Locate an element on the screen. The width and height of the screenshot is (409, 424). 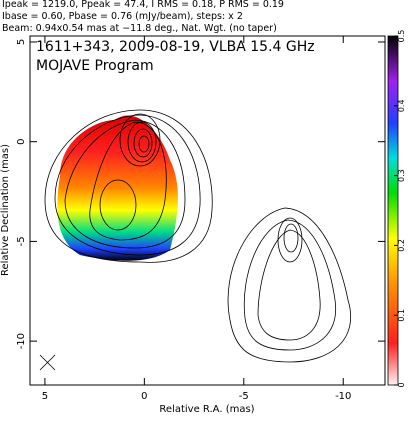
annotation: 1611+343, 2009-08-19, VLBA 15.4 GHz is located at coordinates (175, 47).